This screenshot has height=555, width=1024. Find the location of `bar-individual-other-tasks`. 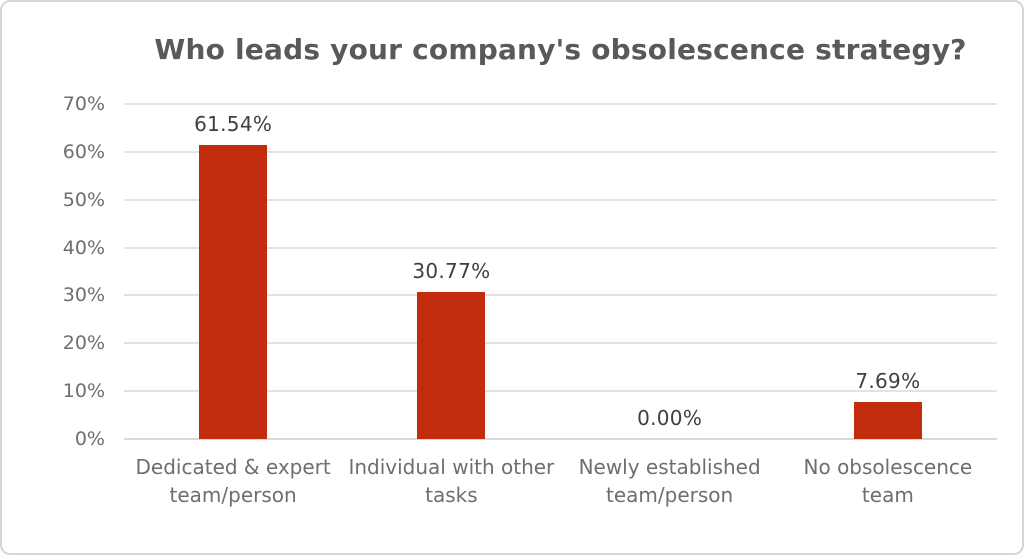

bar-individual-other-tasks is located at coordinates (451, 365).